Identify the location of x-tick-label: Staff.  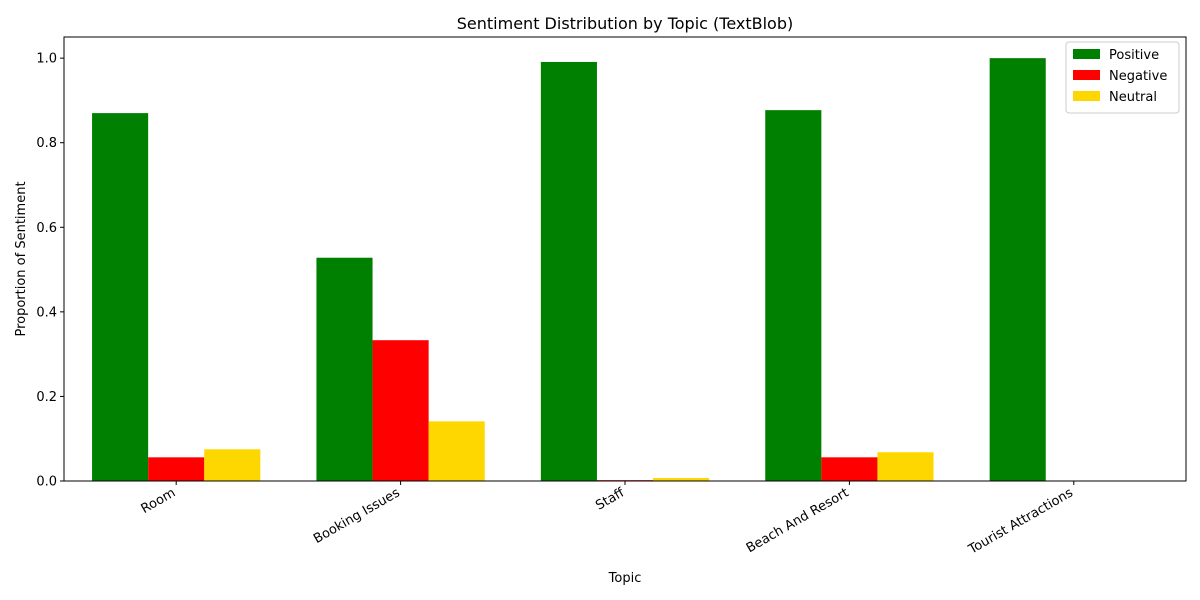
(610, 499).